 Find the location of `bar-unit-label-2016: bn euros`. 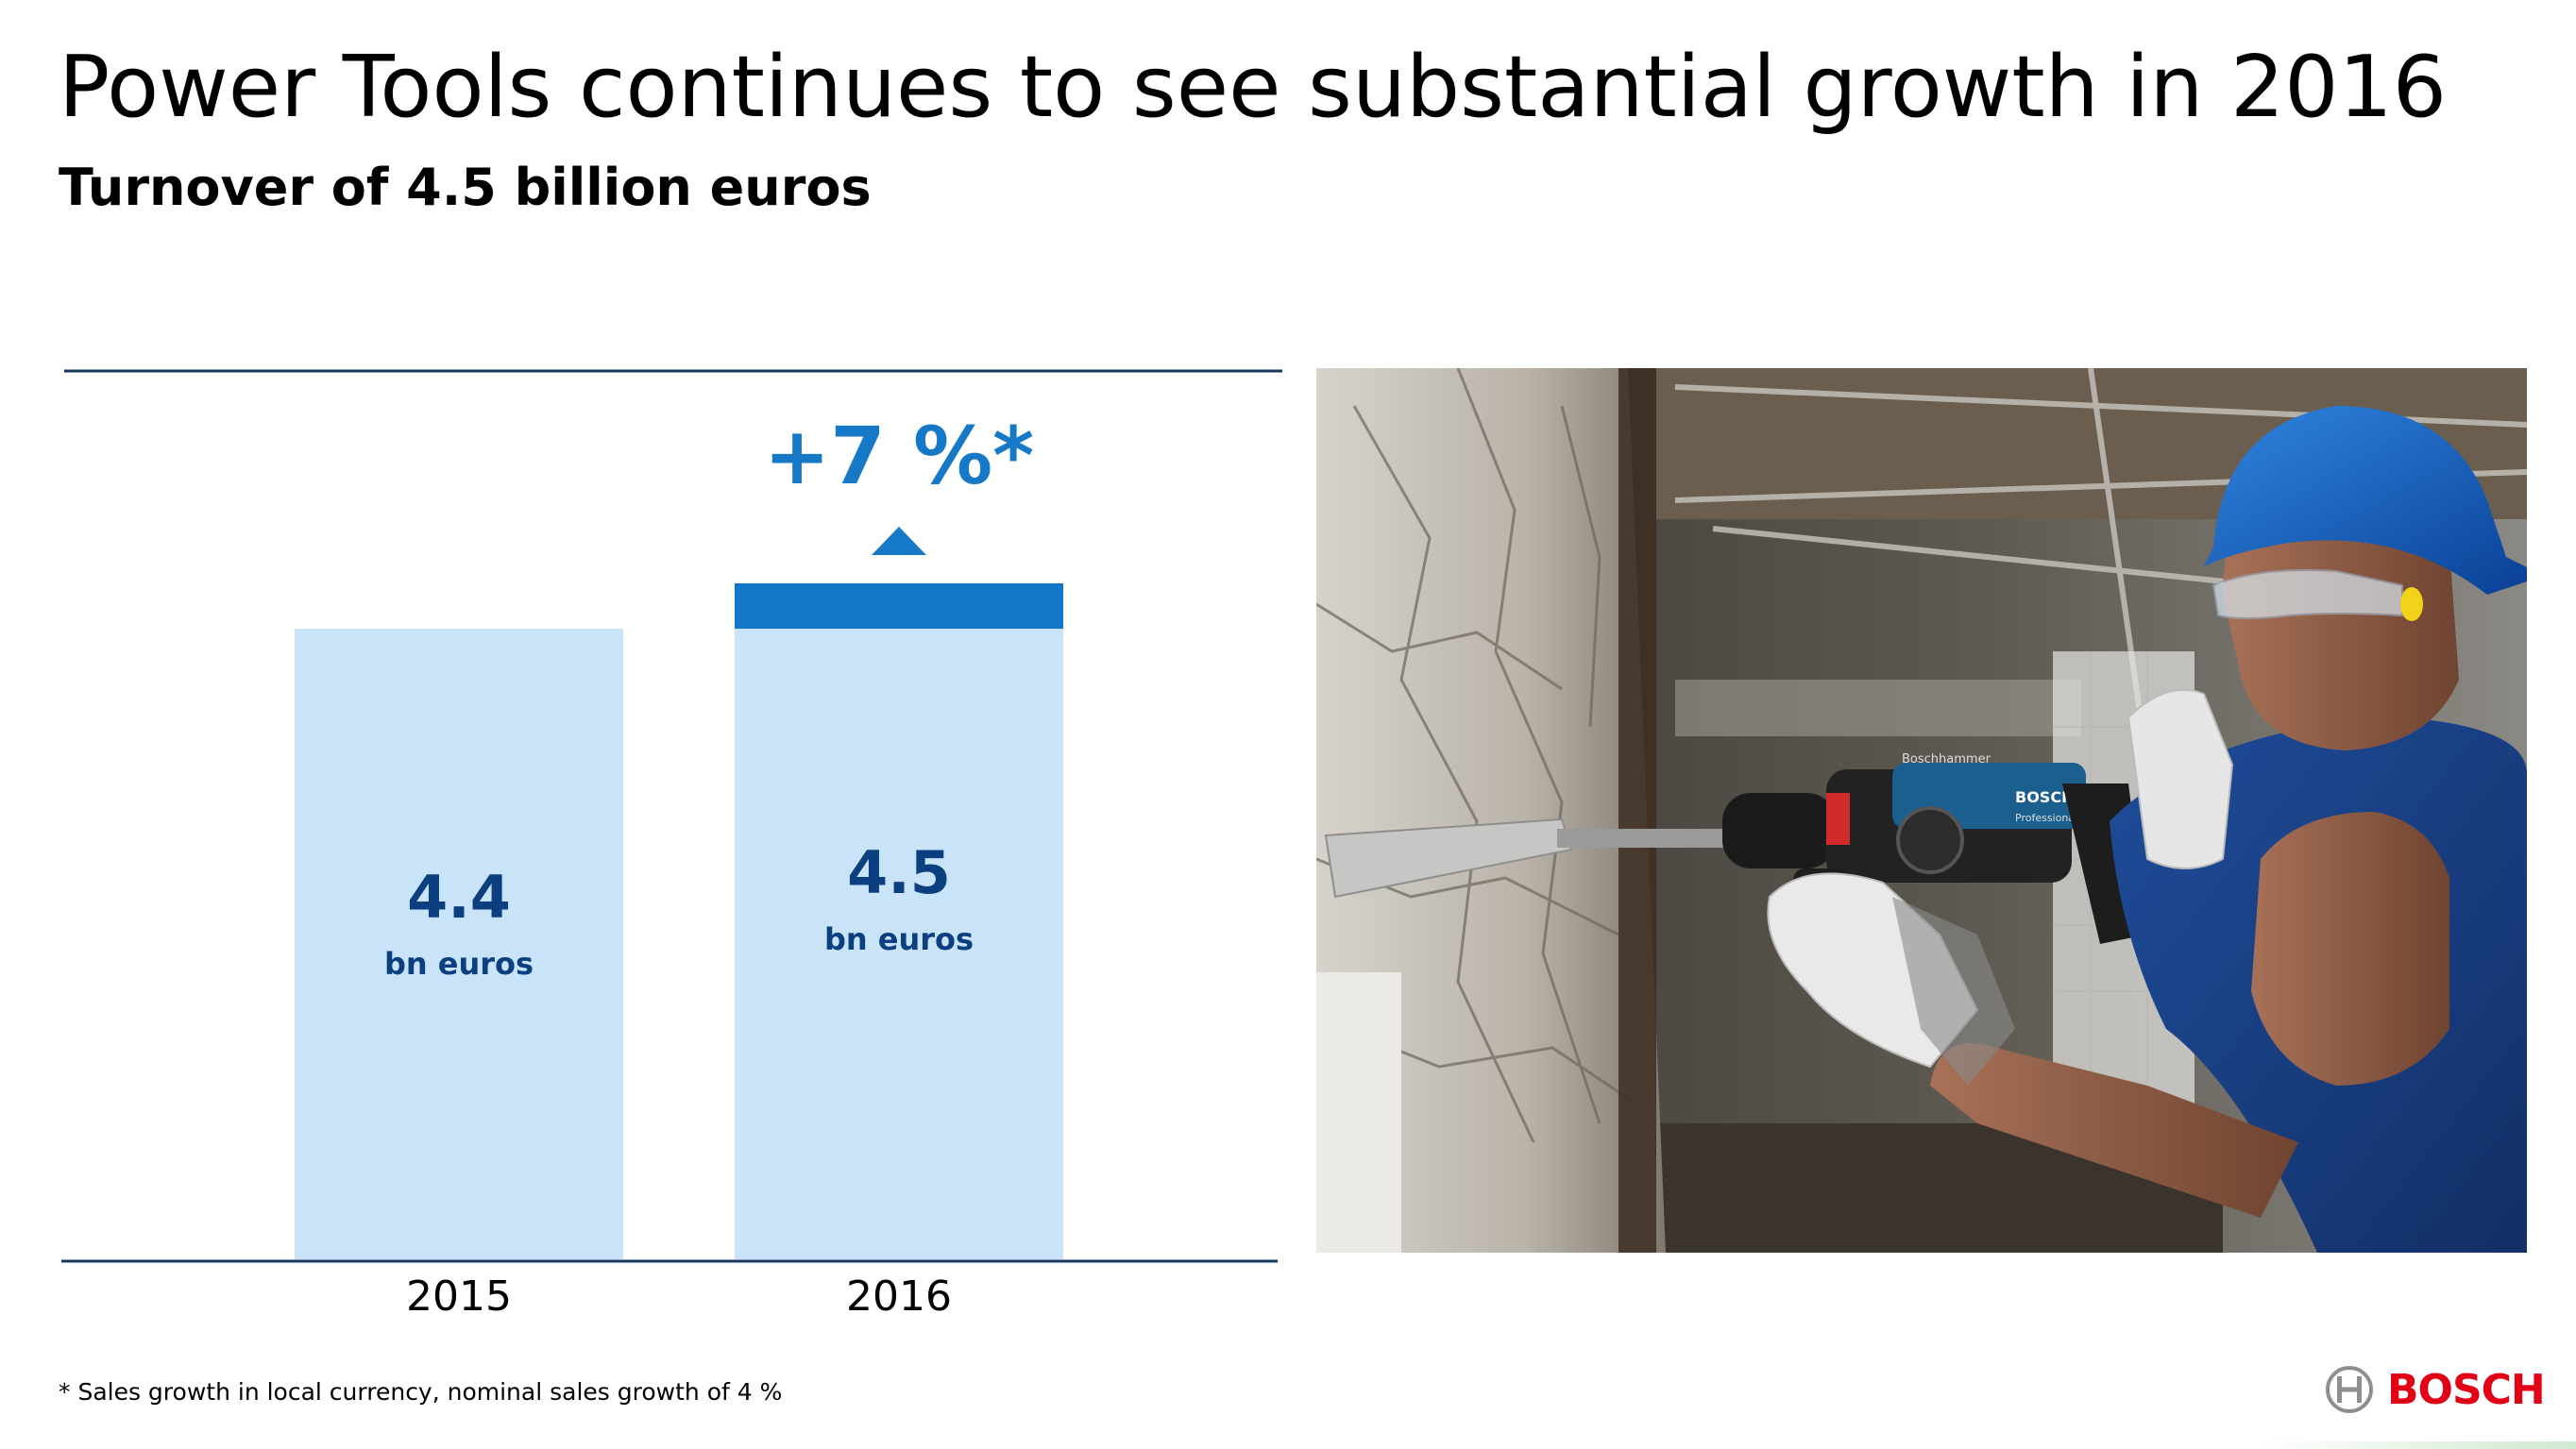

bar-unit-label-2016: bn euros is located at coordinates (899, 939).